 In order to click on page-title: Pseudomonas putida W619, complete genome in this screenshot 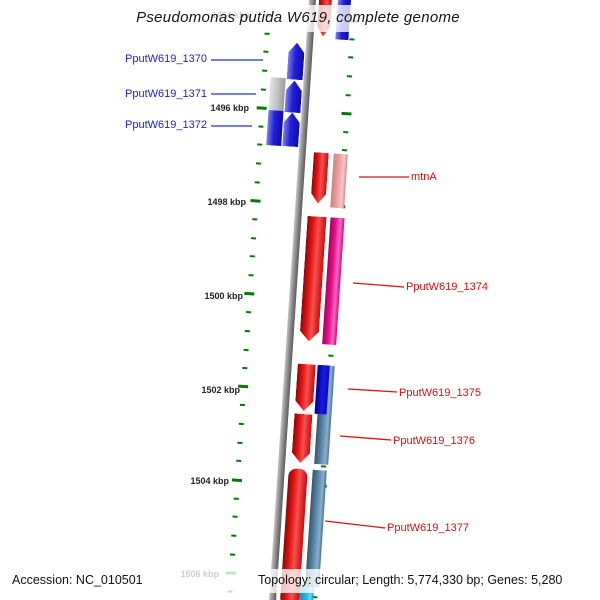, I will do `click(298, 17)`.